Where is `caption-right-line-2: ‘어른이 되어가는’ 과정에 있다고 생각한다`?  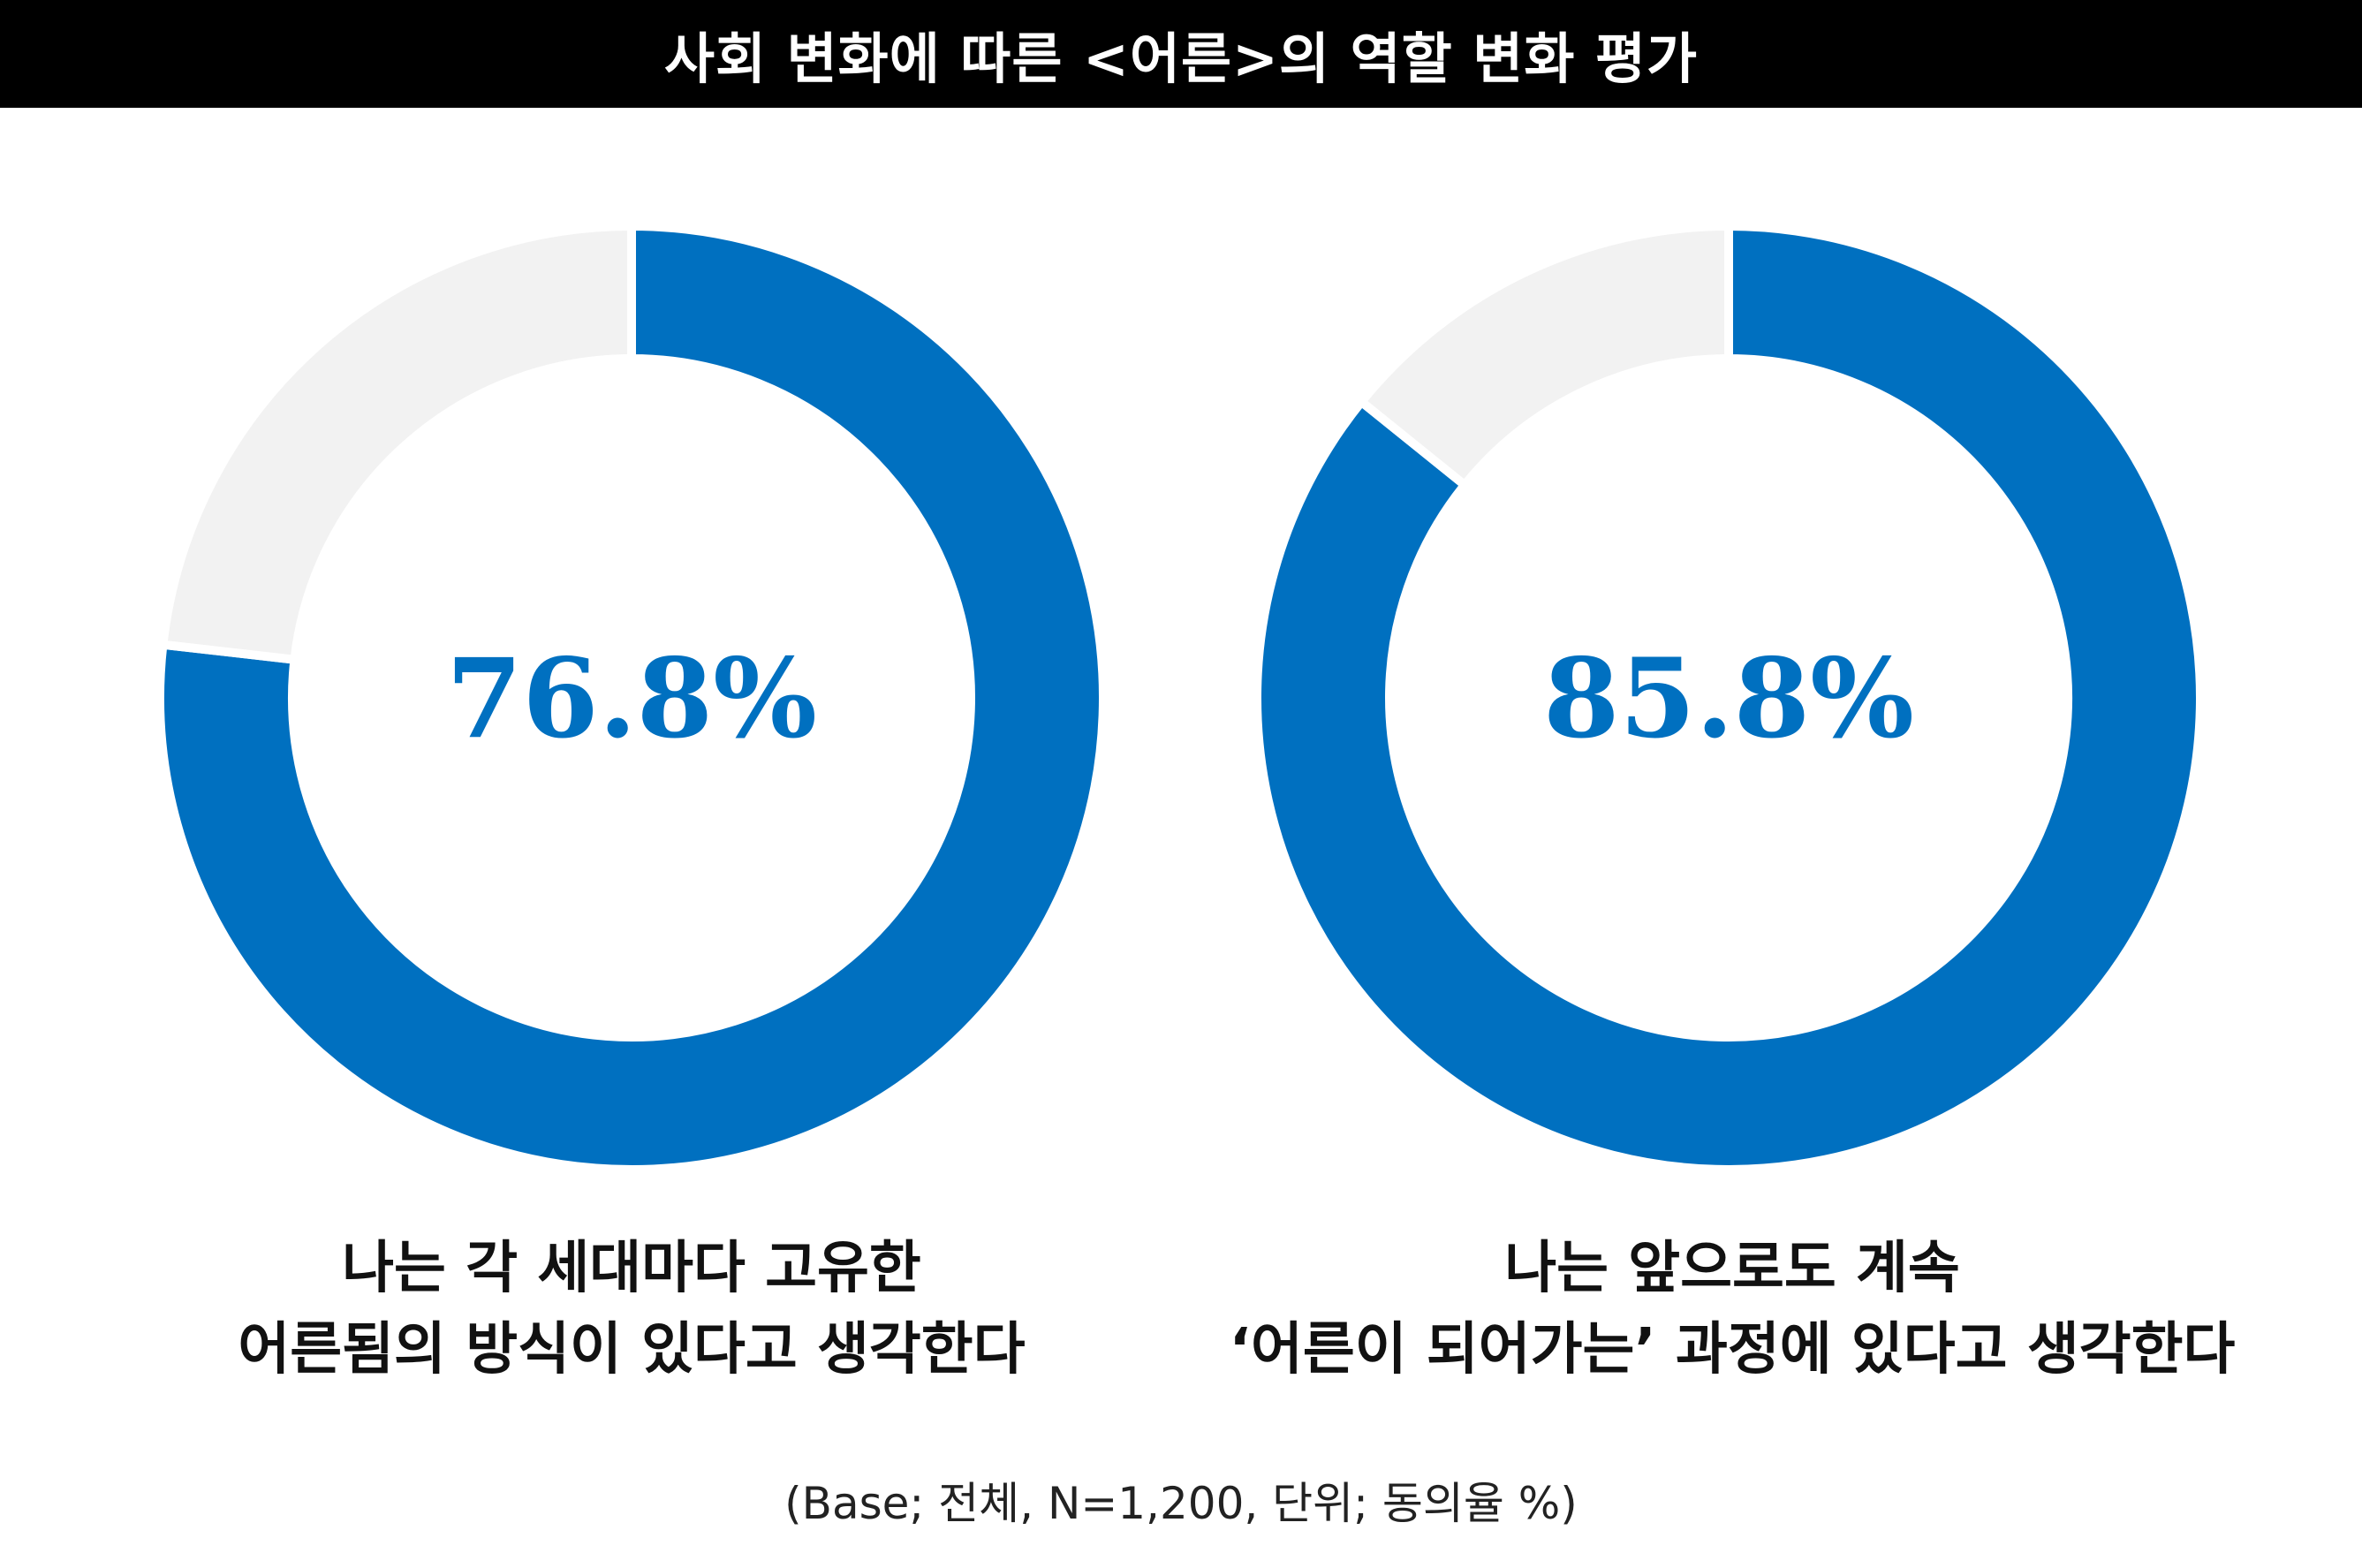
caption-right-line-2: ‘어른이 되어가는’ 과정에 있다고 생각한다 is located at coordinates (1732, 1349).